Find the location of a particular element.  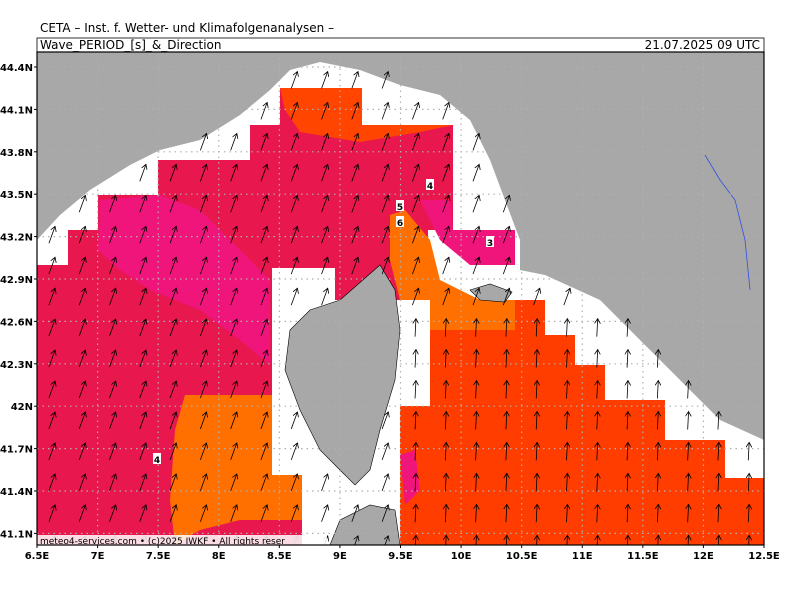

lon-label: 6.5E is located at coordinates (37, 556).